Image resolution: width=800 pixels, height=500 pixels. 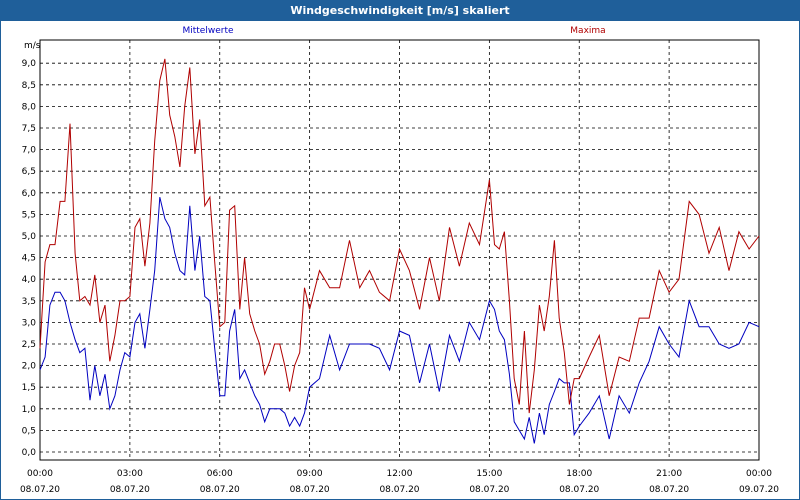 What do you see at coordinates (29, 323) in the screenshot?
I see `y-tick-label: 3,0` at bounding box center [29, 323].